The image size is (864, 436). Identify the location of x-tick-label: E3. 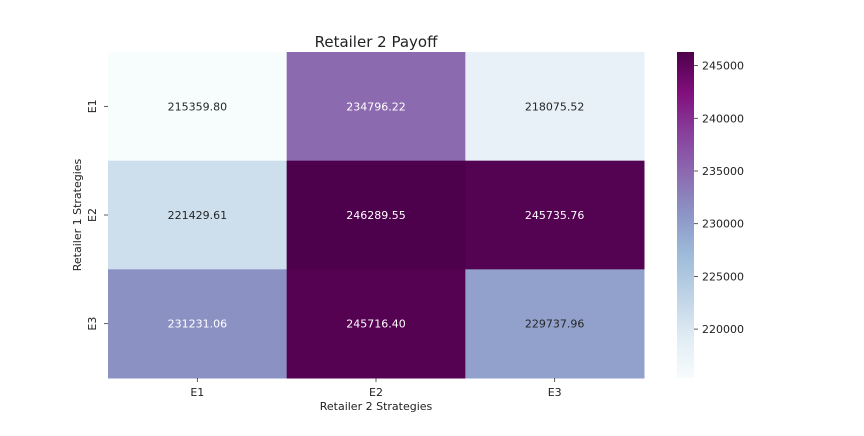
(555, 392).